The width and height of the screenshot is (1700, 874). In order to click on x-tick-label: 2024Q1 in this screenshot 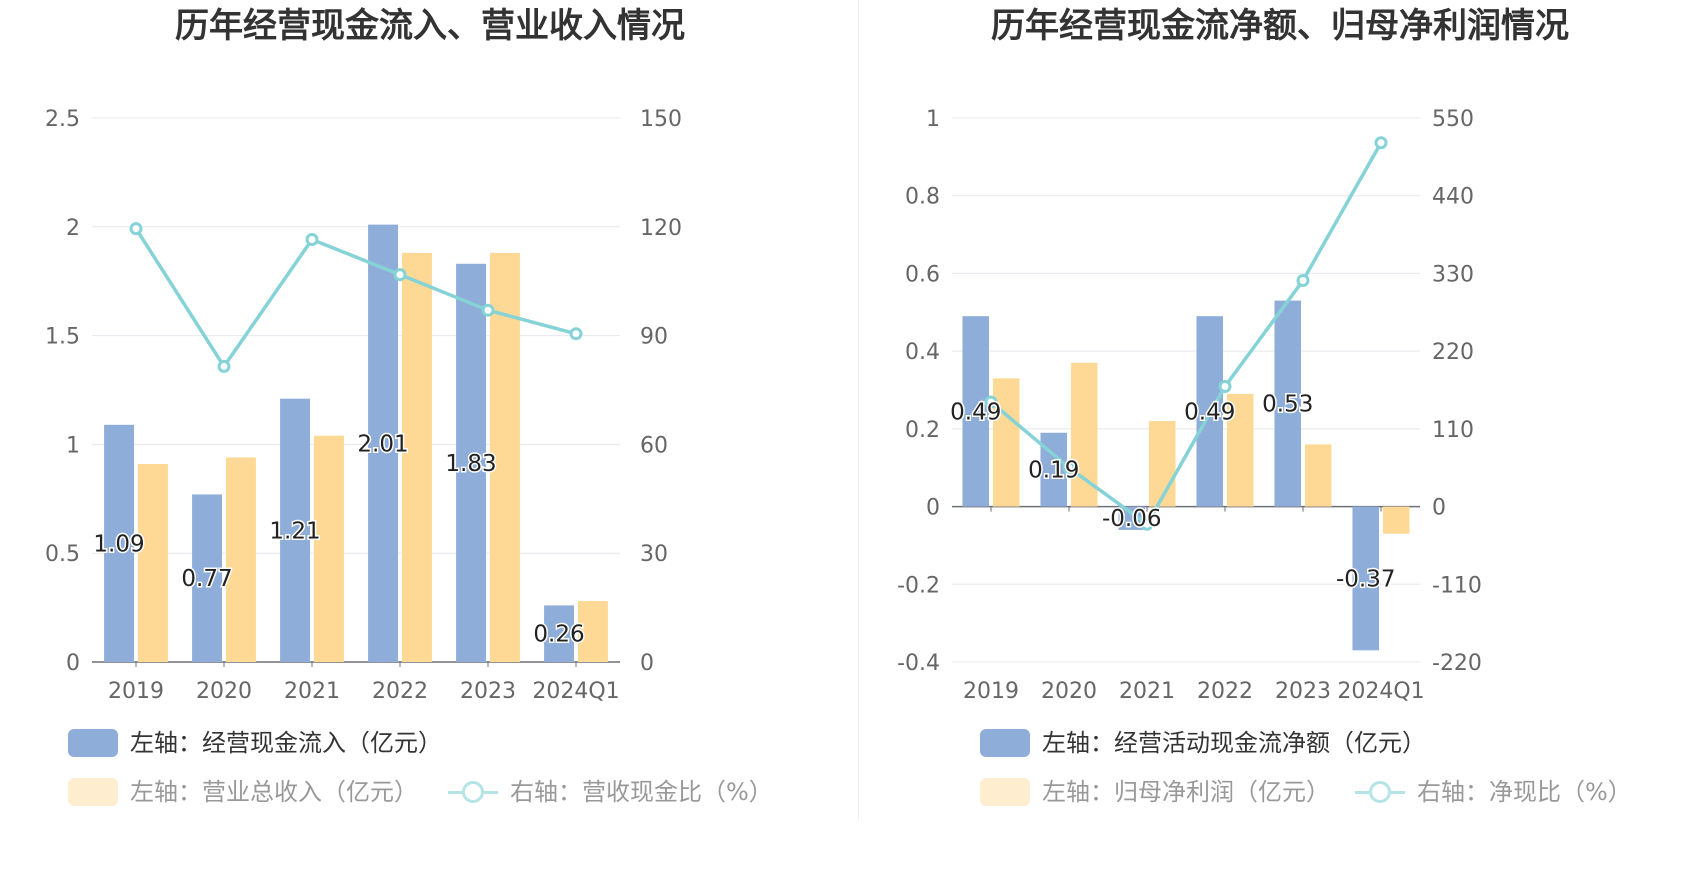, I will do `click(575, 691)`.